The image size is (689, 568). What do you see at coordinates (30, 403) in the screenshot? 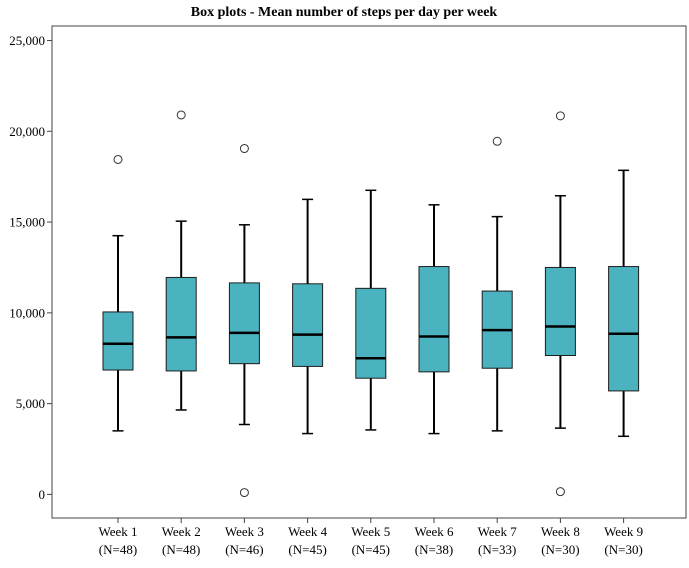
I see `y-tick-label: 5,000` at bounding box center [30, 403].